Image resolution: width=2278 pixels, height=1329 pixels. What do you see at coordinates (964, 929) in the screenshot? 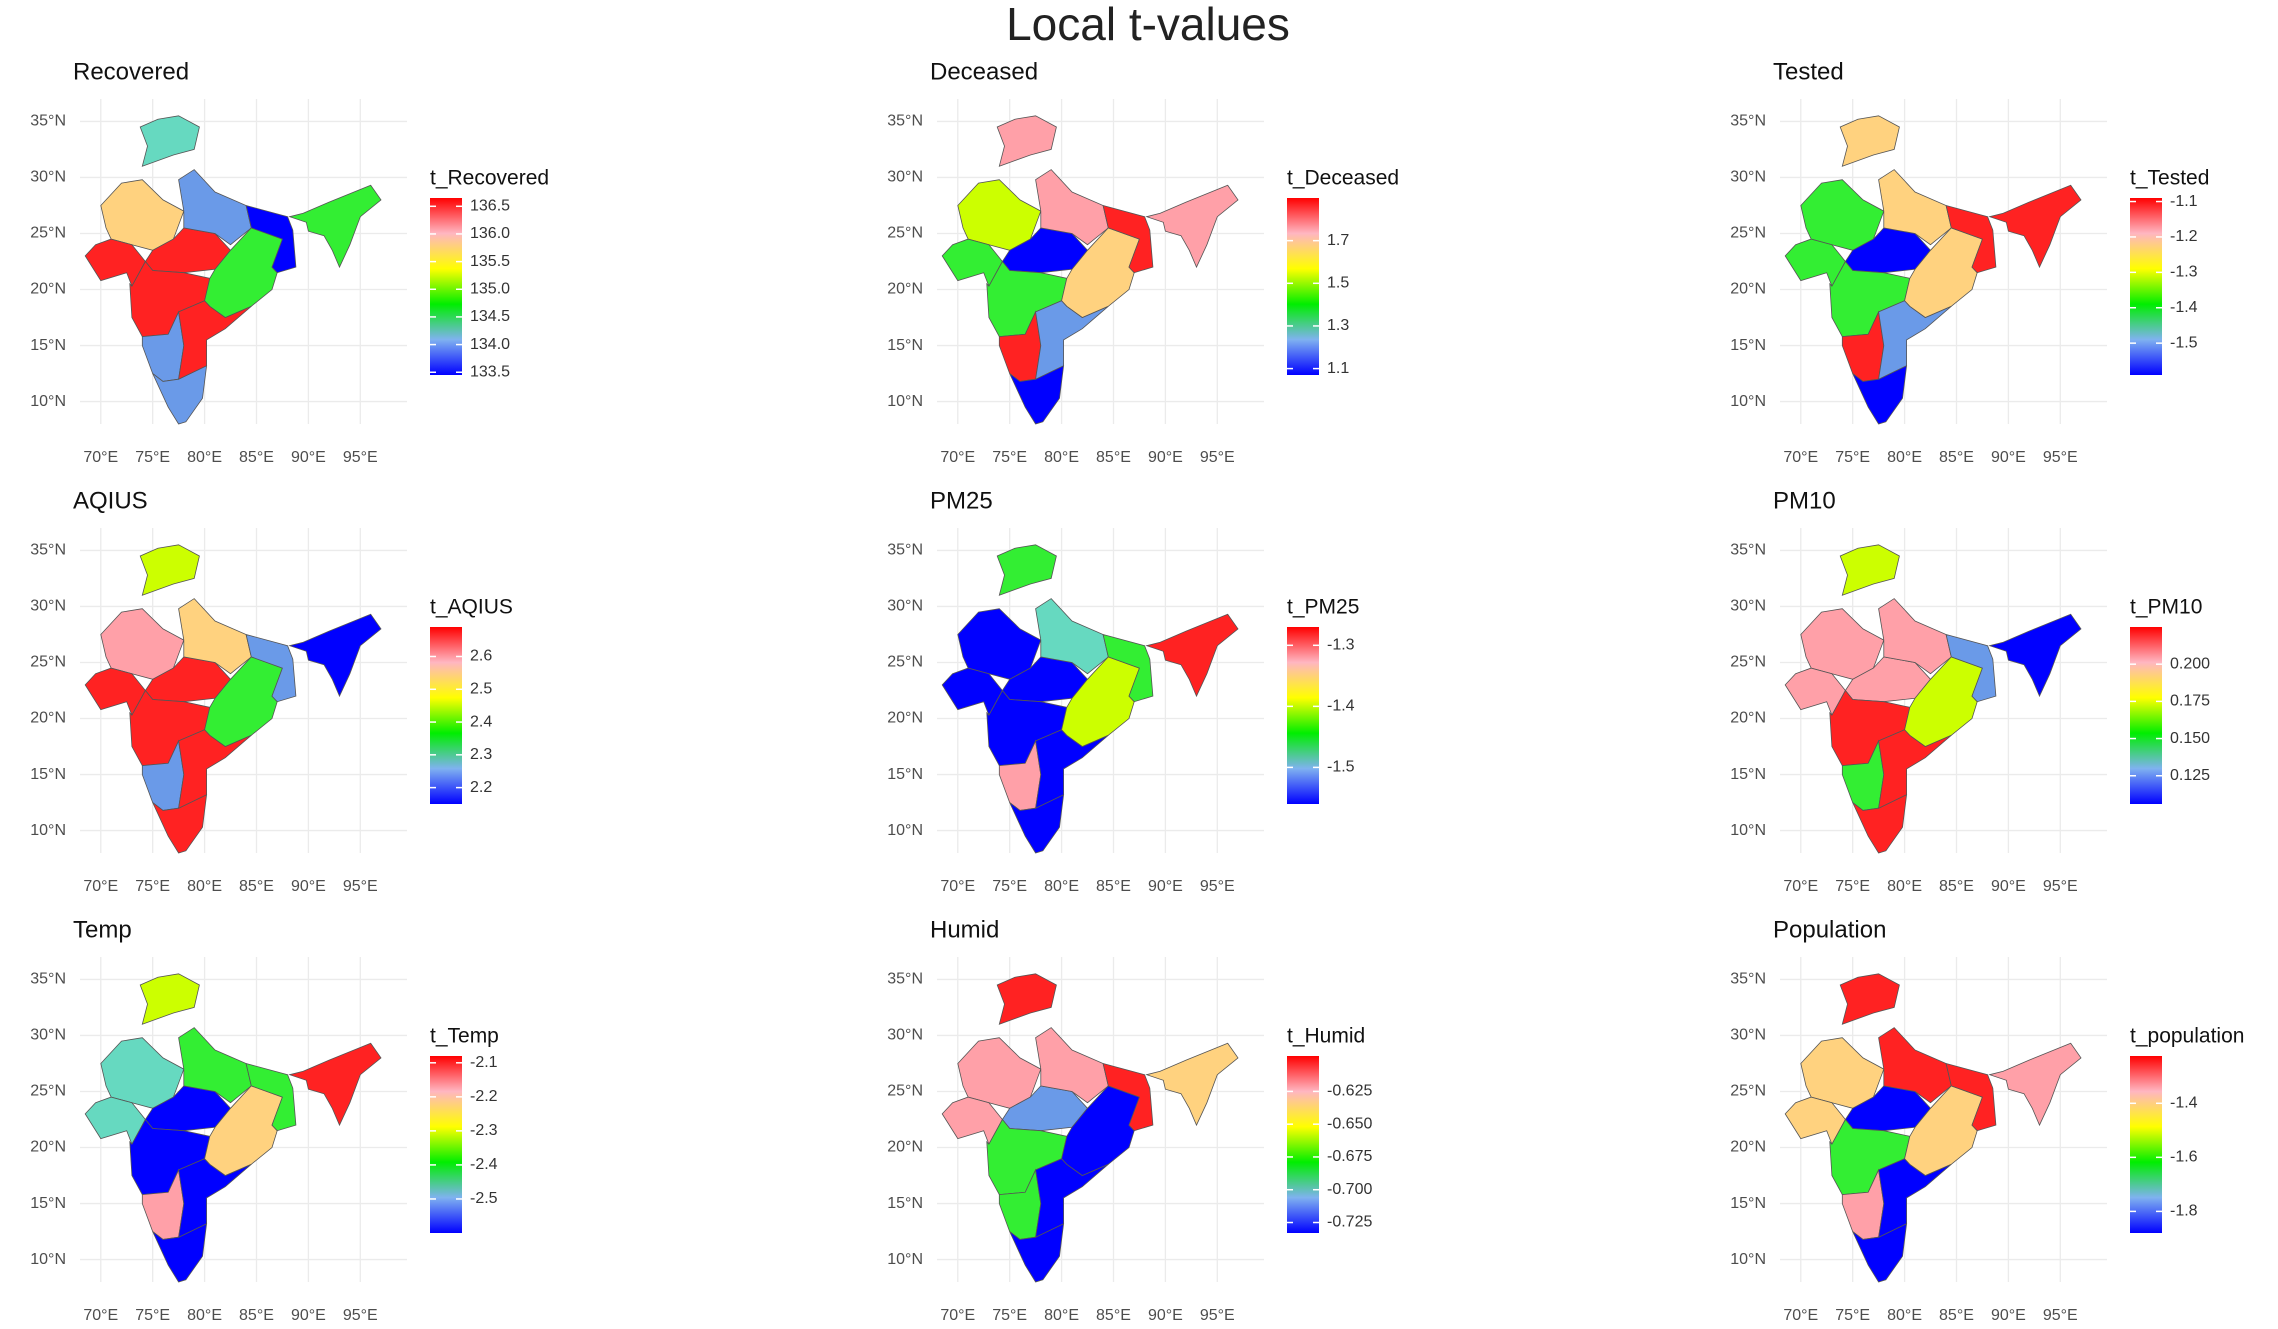
I see `panel-title: Humid` at bounding box center [964, 929].